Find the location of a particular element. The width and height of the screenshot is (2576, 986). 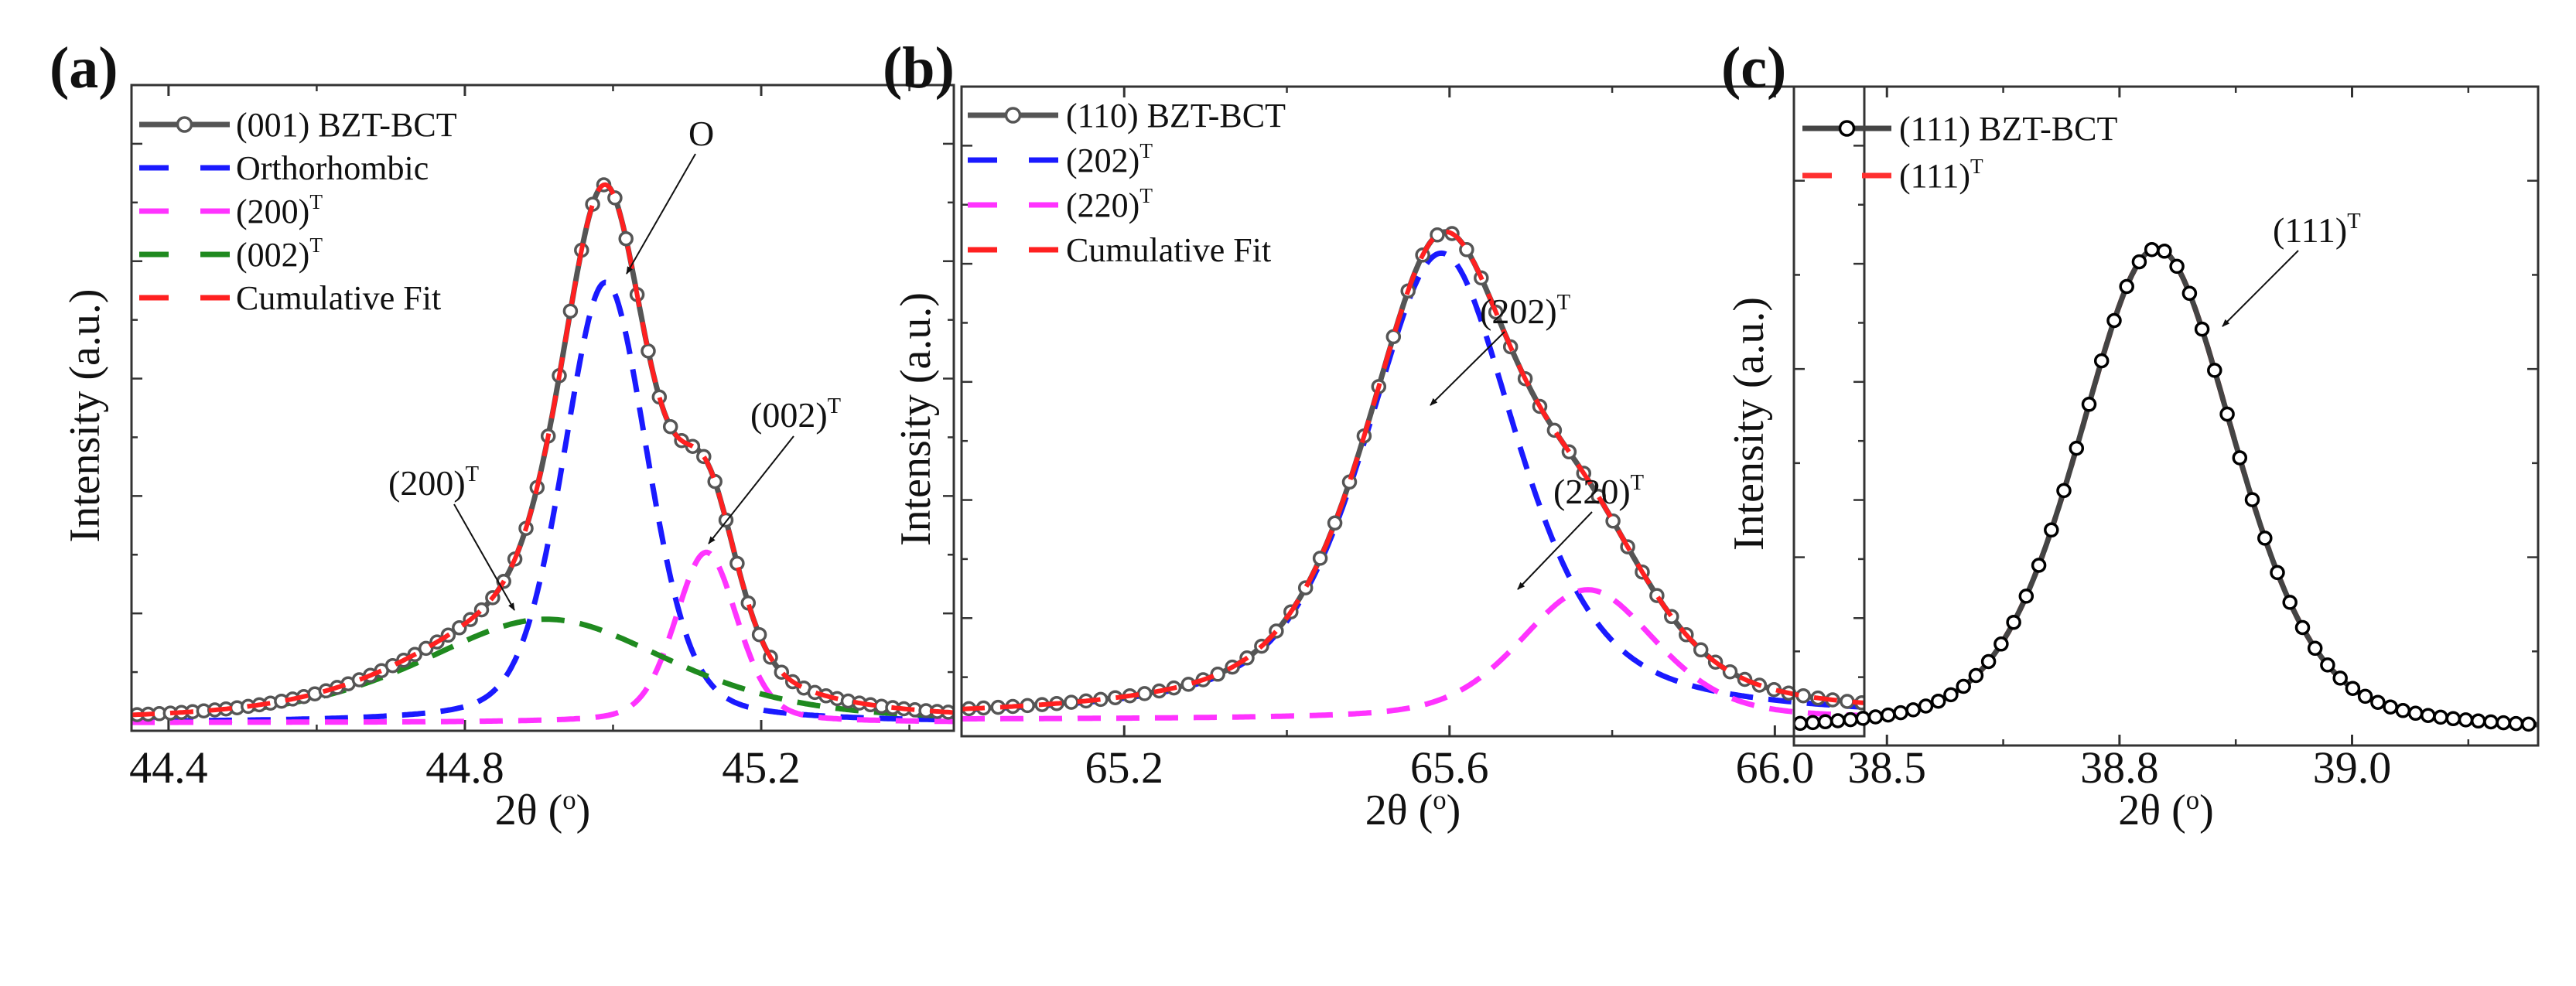

panel-label: (c) is located at coordinates (1754, 68).